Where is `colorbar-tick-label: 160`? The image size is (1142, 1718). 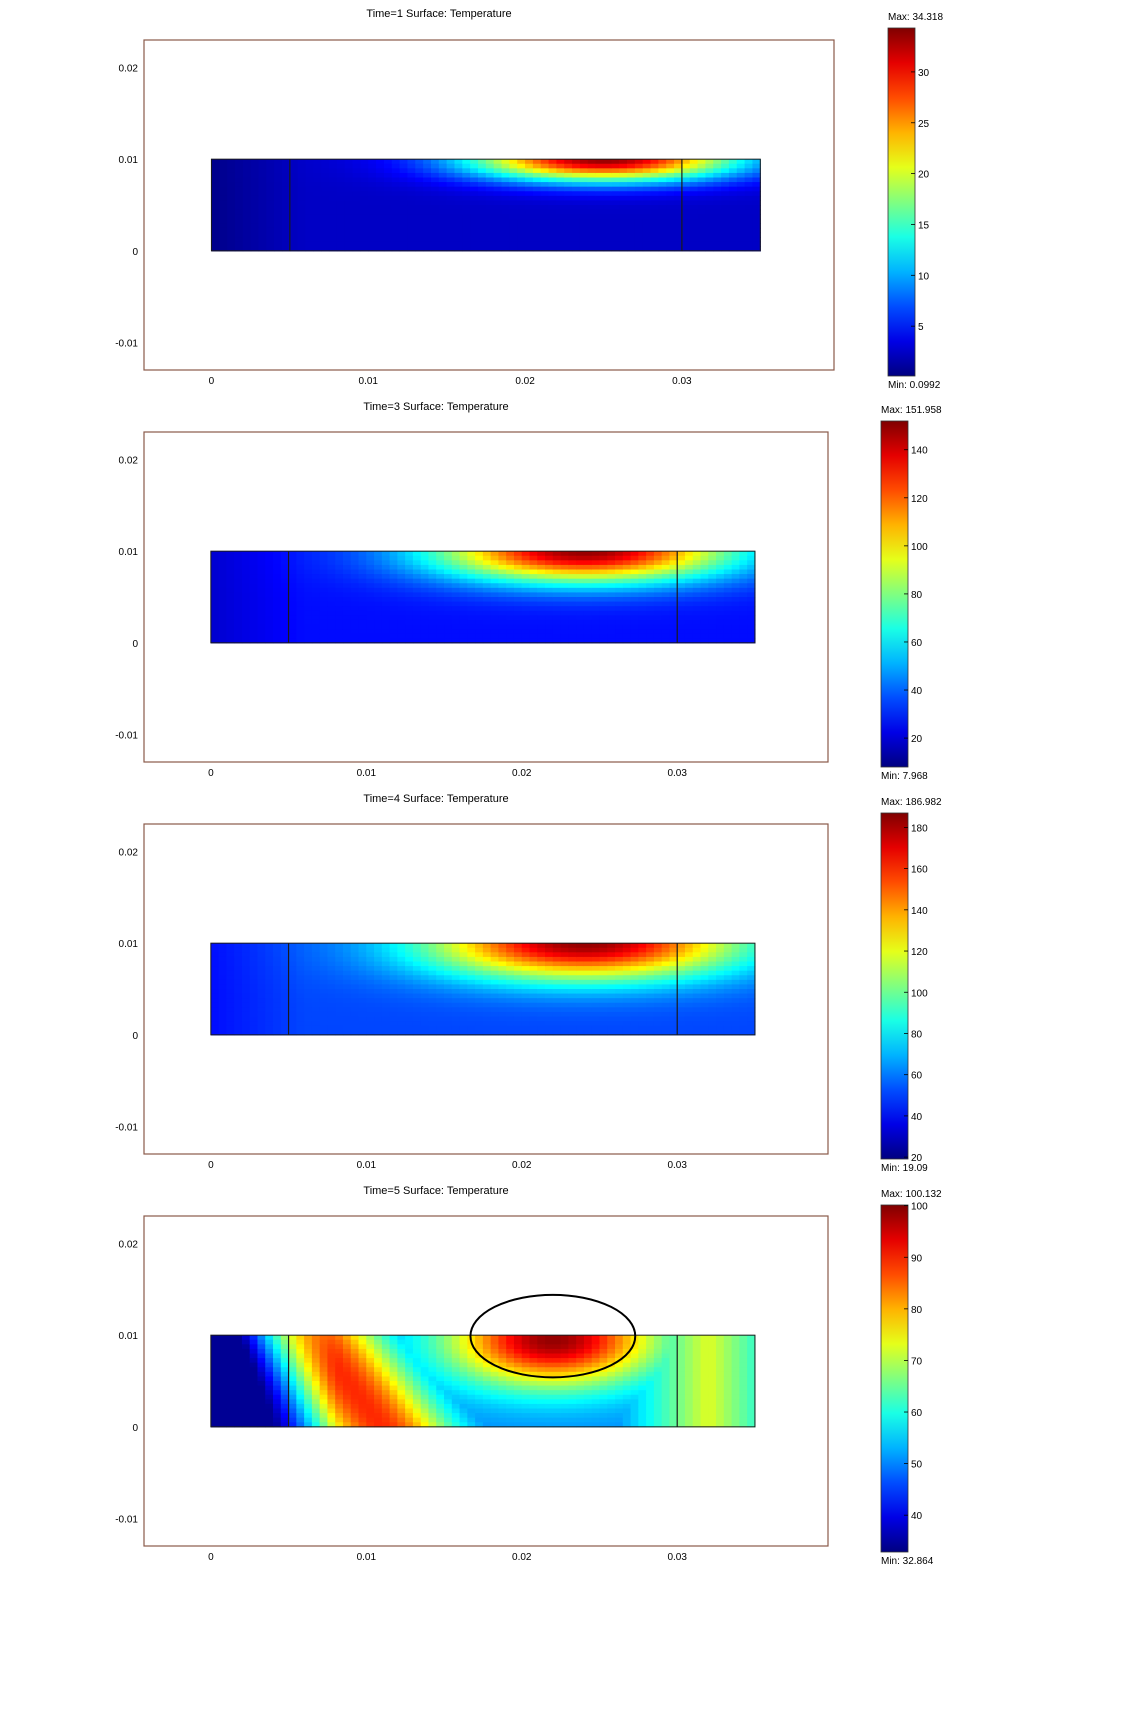 colorbar-tick-label: 160 is located at coordinates (919, 870).